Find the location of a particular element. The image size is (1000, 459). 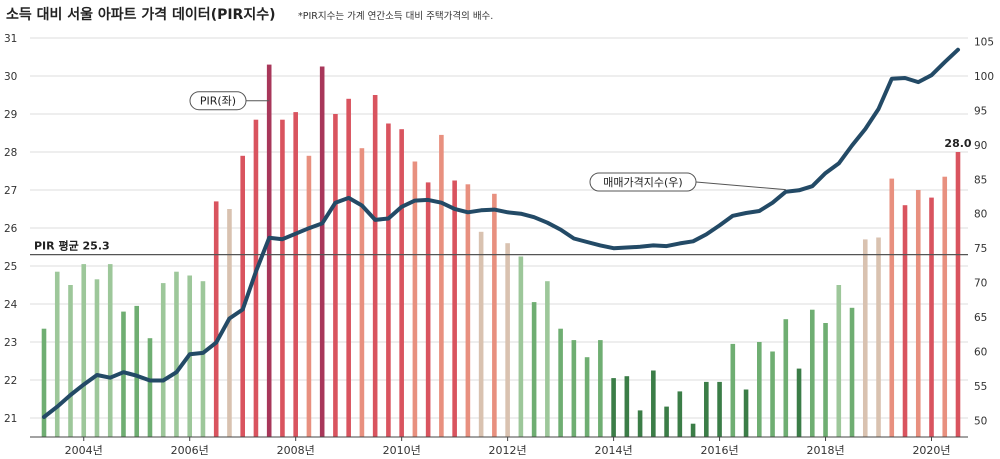

right-tick-label: 105 is located at coordinates (984, 42).